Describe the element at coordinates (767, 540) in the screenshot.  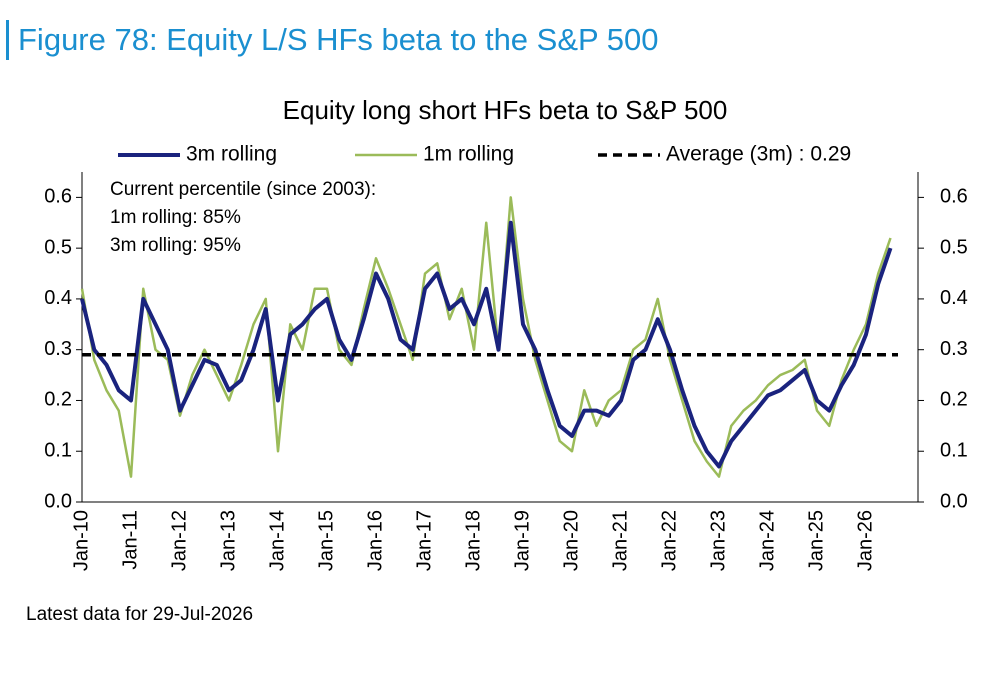
I see `x-tick-label: Jan-24` at that location.